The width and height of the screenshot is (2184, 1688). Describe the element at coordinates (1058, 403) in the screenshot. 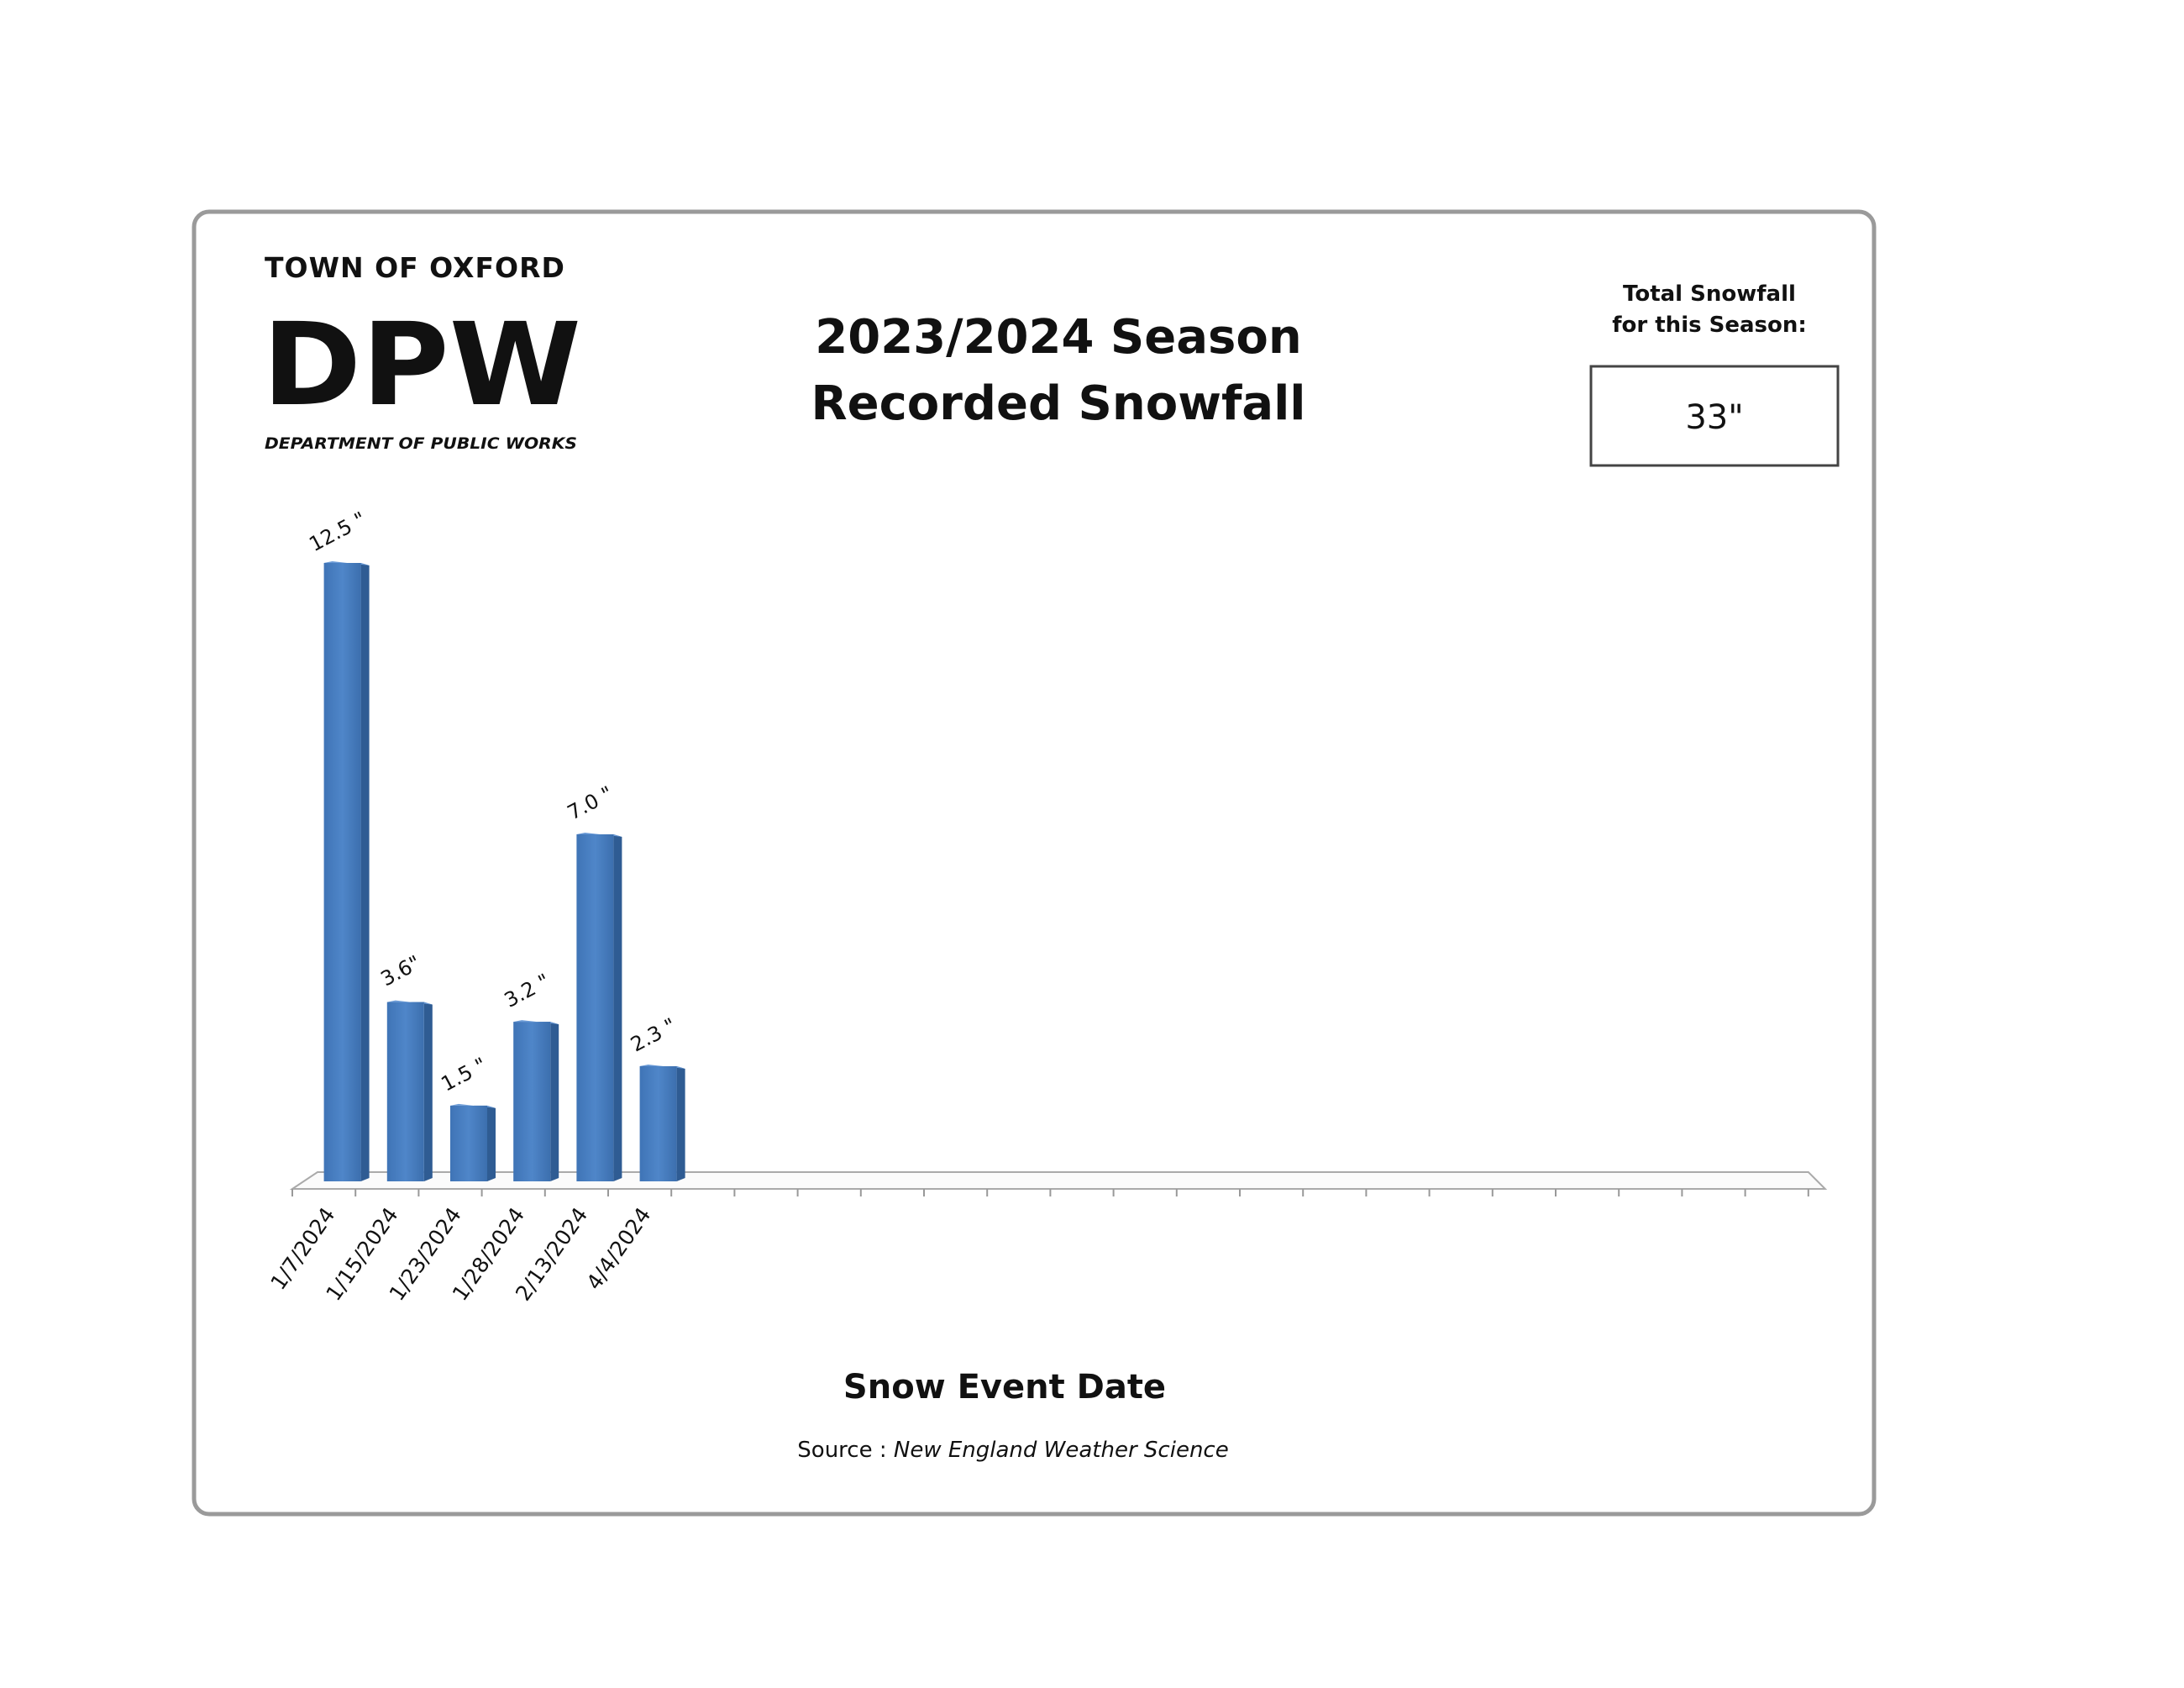

I see `chart-title-line2: Recorded Snowfall` at that location.